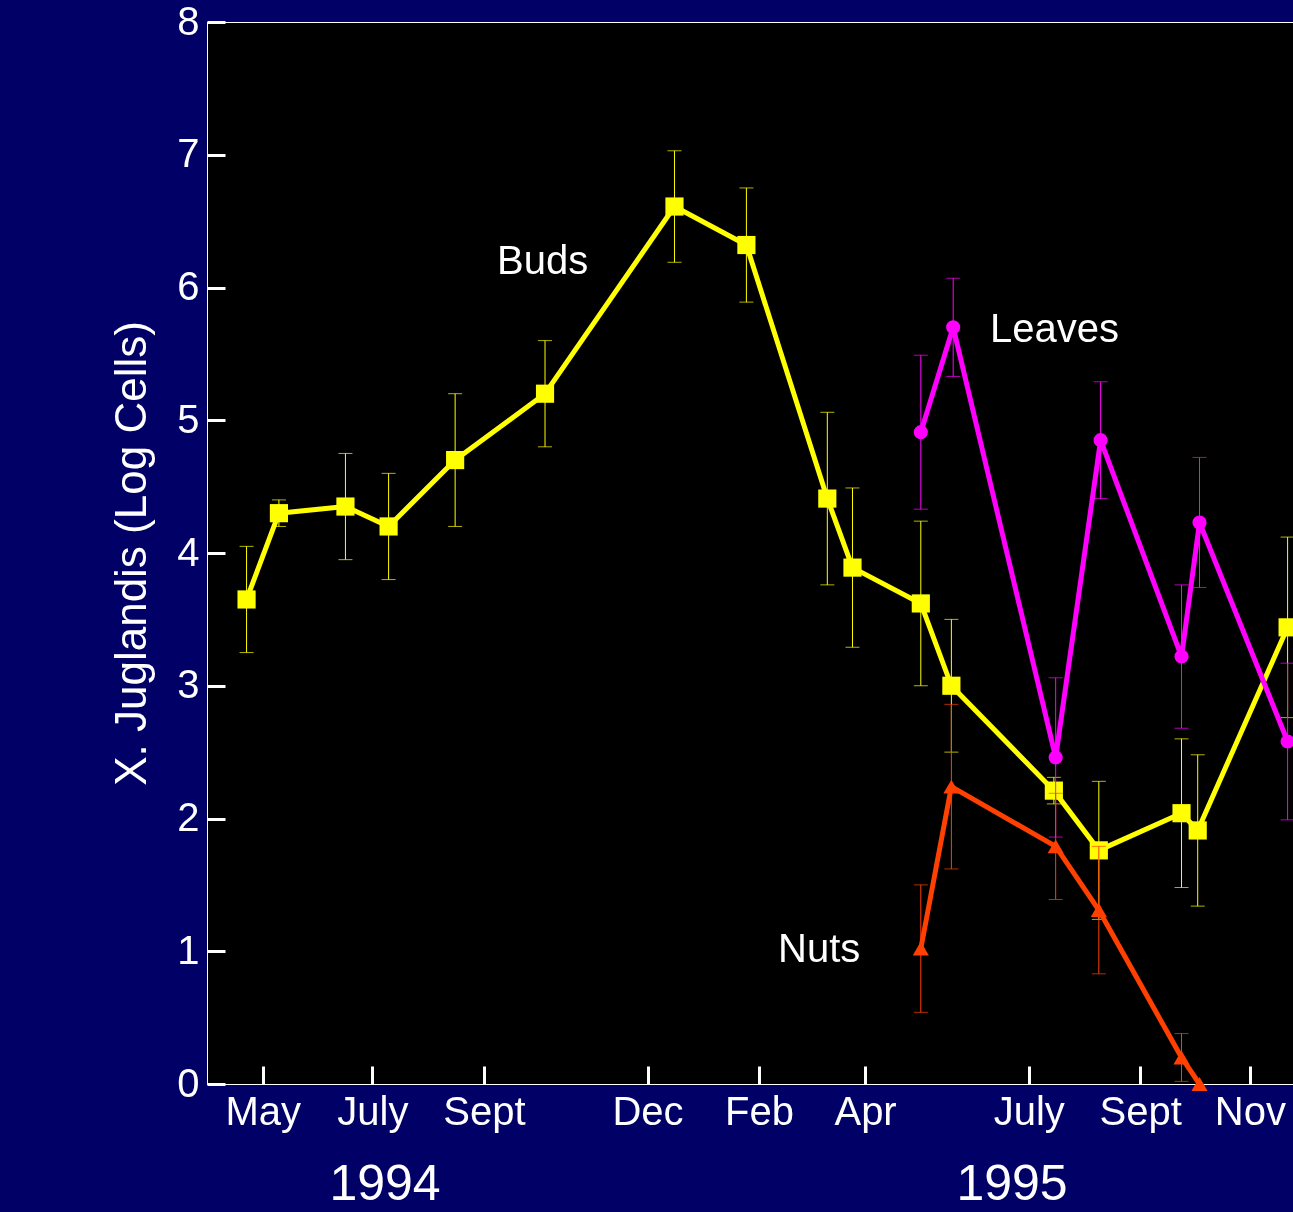  Describe the element at coordinates (188, 817) in the screenshot. I see `y-tick-label: 2` at that location.